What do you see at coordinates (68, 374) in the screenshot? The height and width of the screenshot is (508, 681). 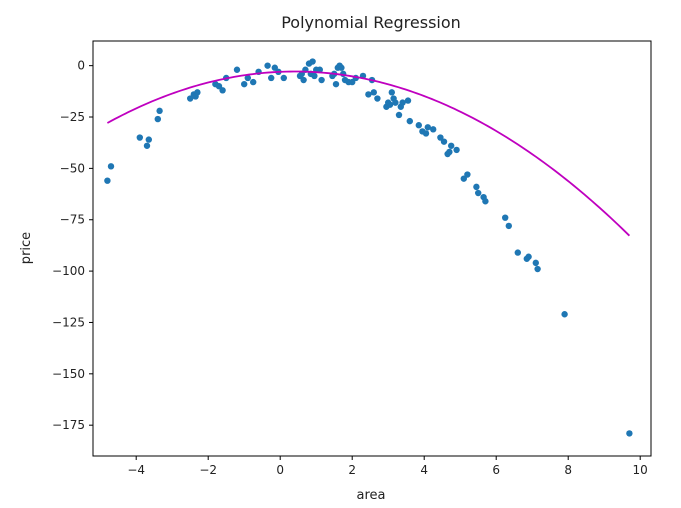 I see `y-tick-label-6: −150` at bounding box center [68, 374].